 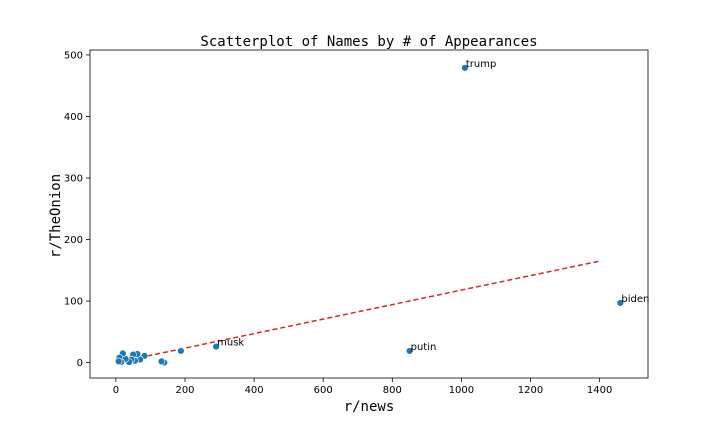 What do you see at coordinates (530, 390) in the screenshot?
I see `x-tick-label: 1200` at bounding box center [530, 390].